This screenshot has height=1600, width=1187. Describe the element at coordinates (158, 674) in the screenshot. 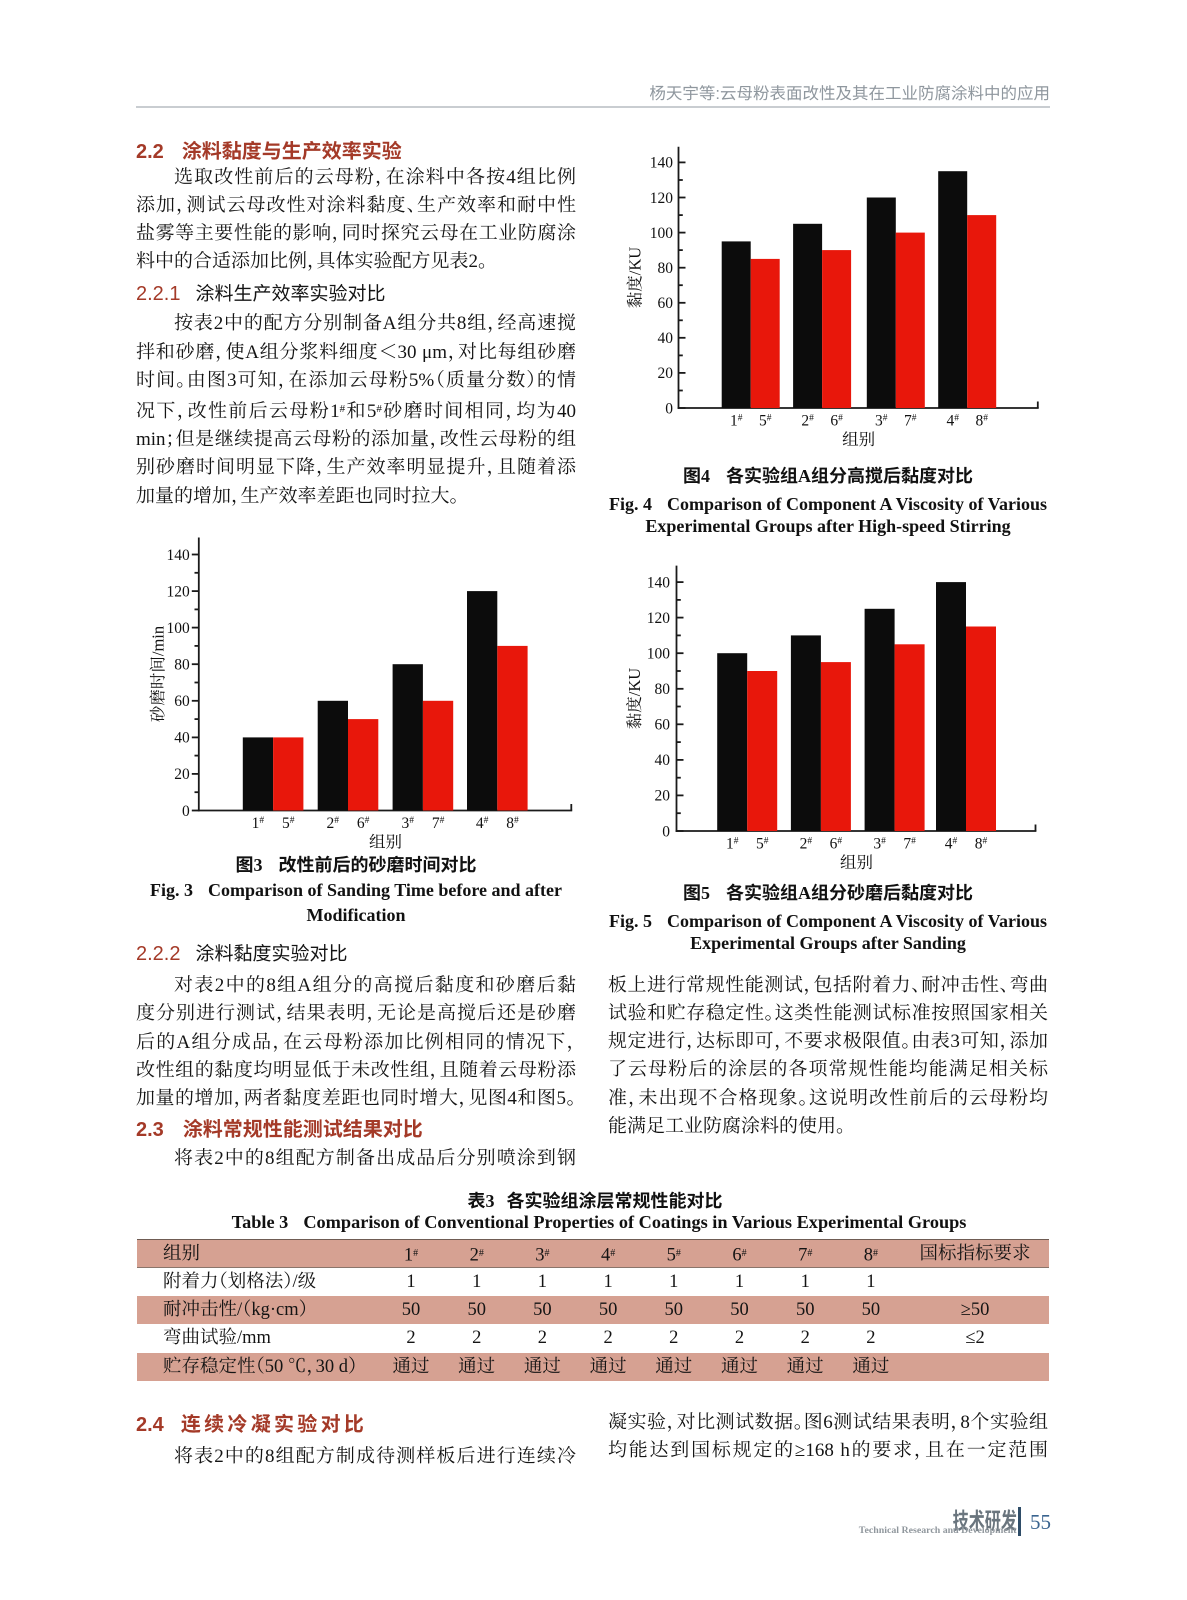

I see `svg-text: 砂磨时间/min` at that location.